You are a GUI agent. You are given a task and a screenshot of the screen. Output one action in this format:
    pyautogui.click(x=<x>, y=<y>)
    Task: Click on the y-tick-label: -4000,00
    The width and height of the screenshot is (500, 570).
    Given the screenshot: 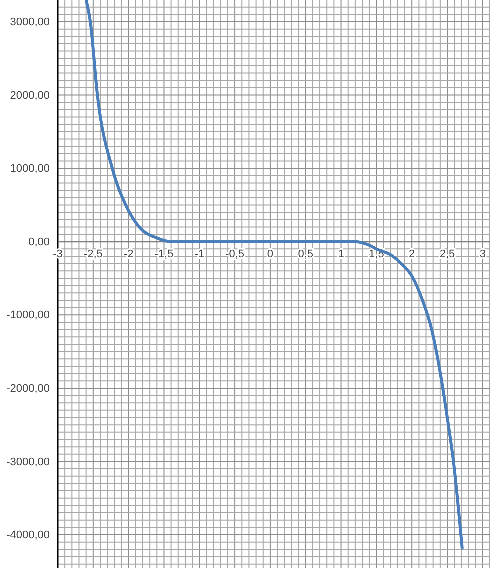 What is the action you would take?
    pyautogui.click(x=28, y=536)
    